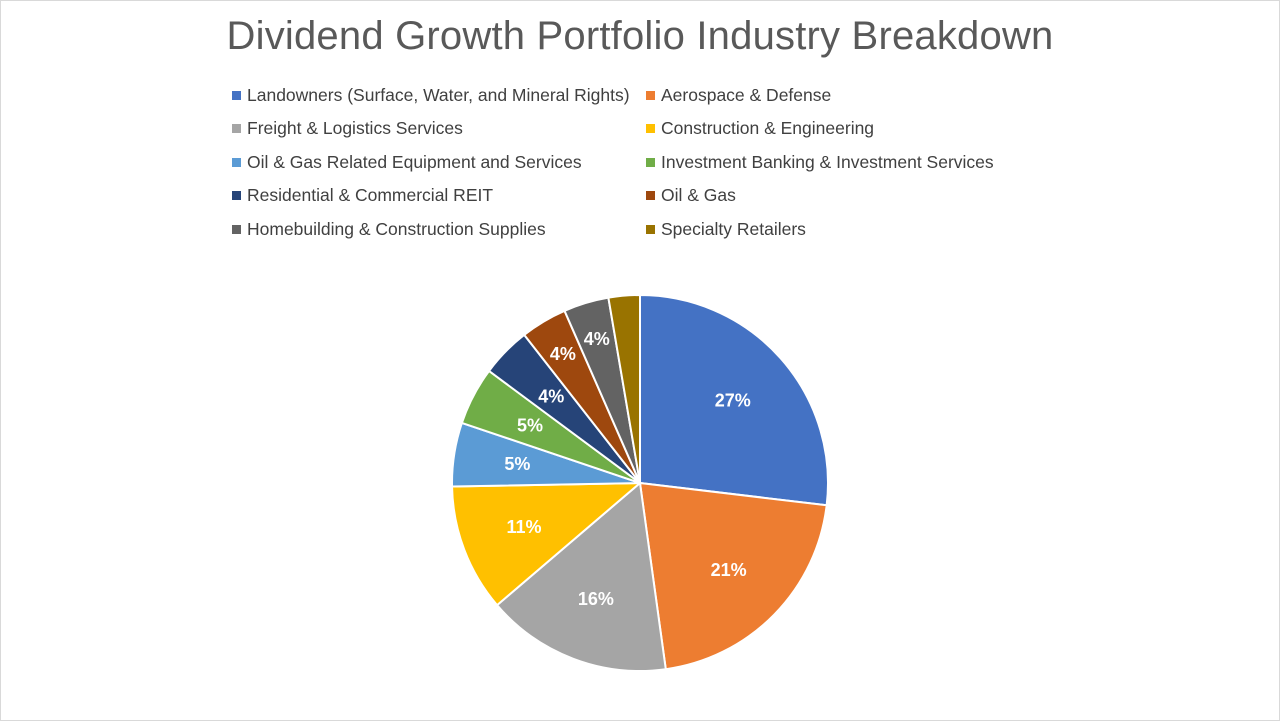 Image resolution: width=1280 pixels, height=721 pixels. What do you see at coordinates (746, 94) in the screenshot?
I see `legend-label: Aerospace & Defense` at bounding box center [746, 94].